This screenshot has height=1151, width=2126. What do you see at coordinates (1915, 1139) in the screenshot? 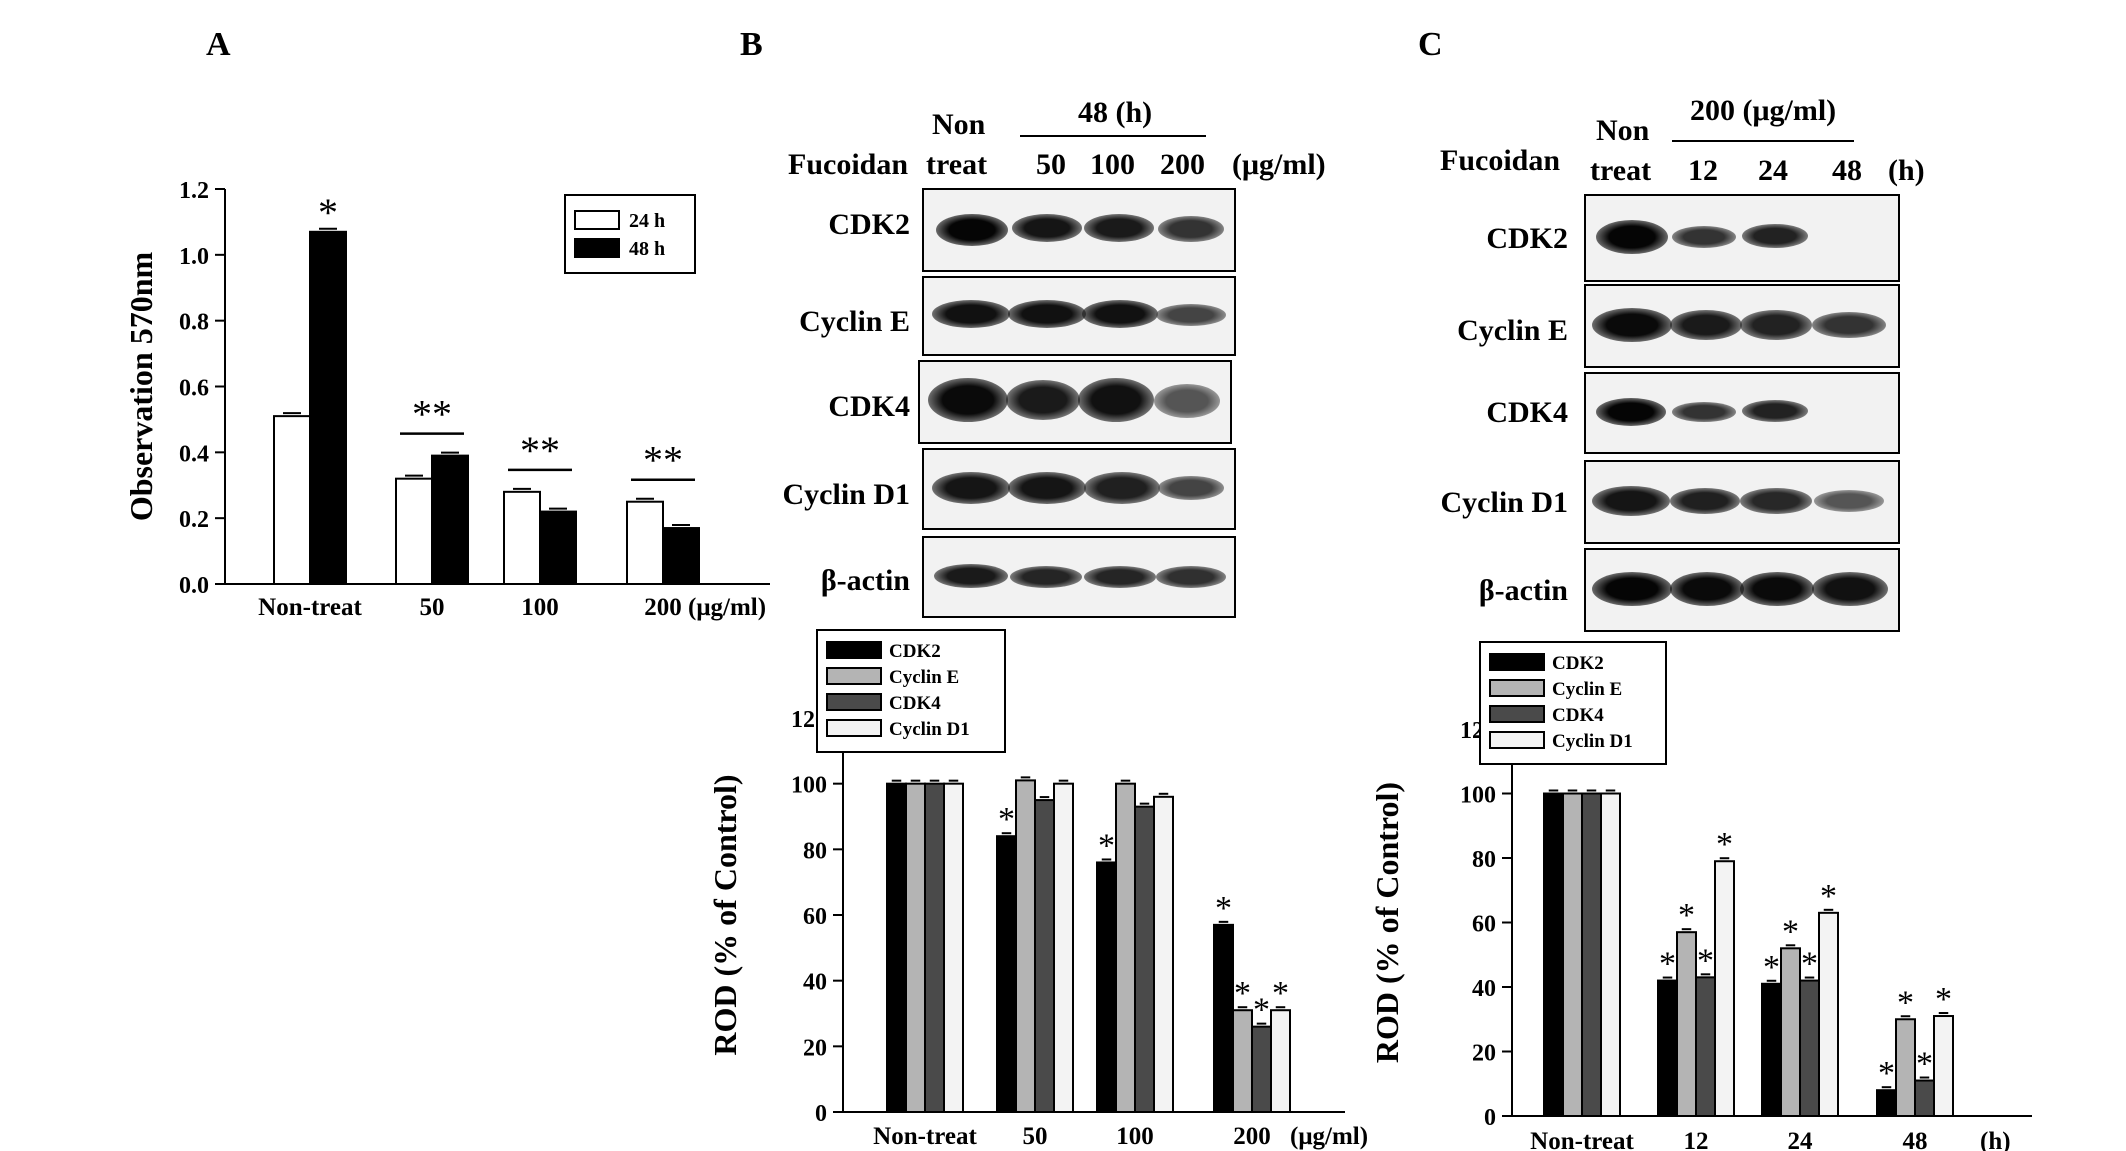
I see `chart-c-category-label: 48` at bounding box center [1915, 1139].